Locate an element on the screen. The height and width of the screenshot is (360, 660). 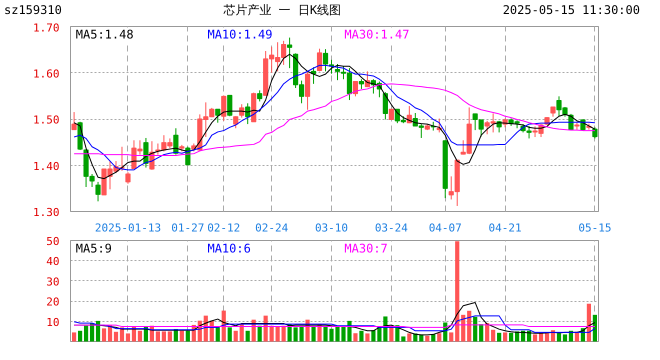
y-tick-label: 1.60 is located at coordinates (46, 73).